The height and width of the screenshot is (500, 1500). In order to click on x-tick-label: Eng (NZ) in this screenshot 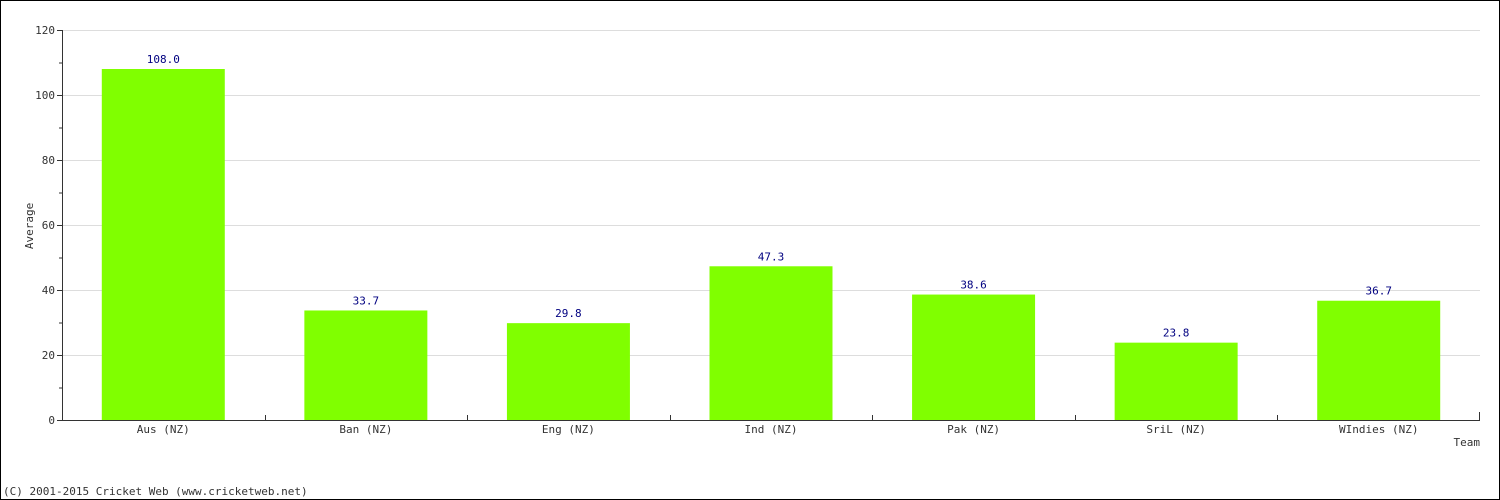, I will do `click(568, 429)`.